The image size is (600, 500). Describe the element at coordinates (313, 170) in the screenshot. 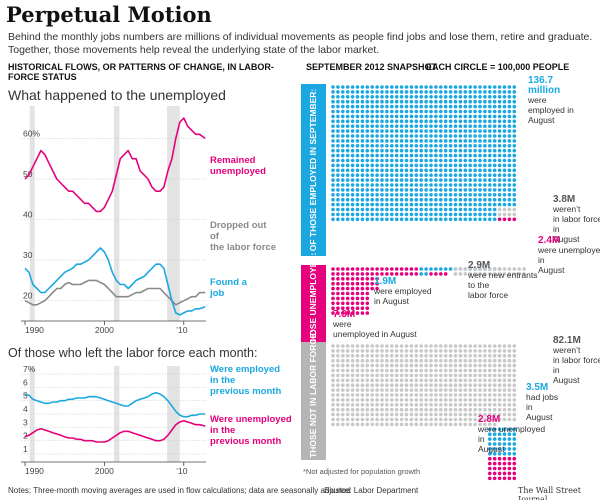

I see `employed-group-bar` at that location.